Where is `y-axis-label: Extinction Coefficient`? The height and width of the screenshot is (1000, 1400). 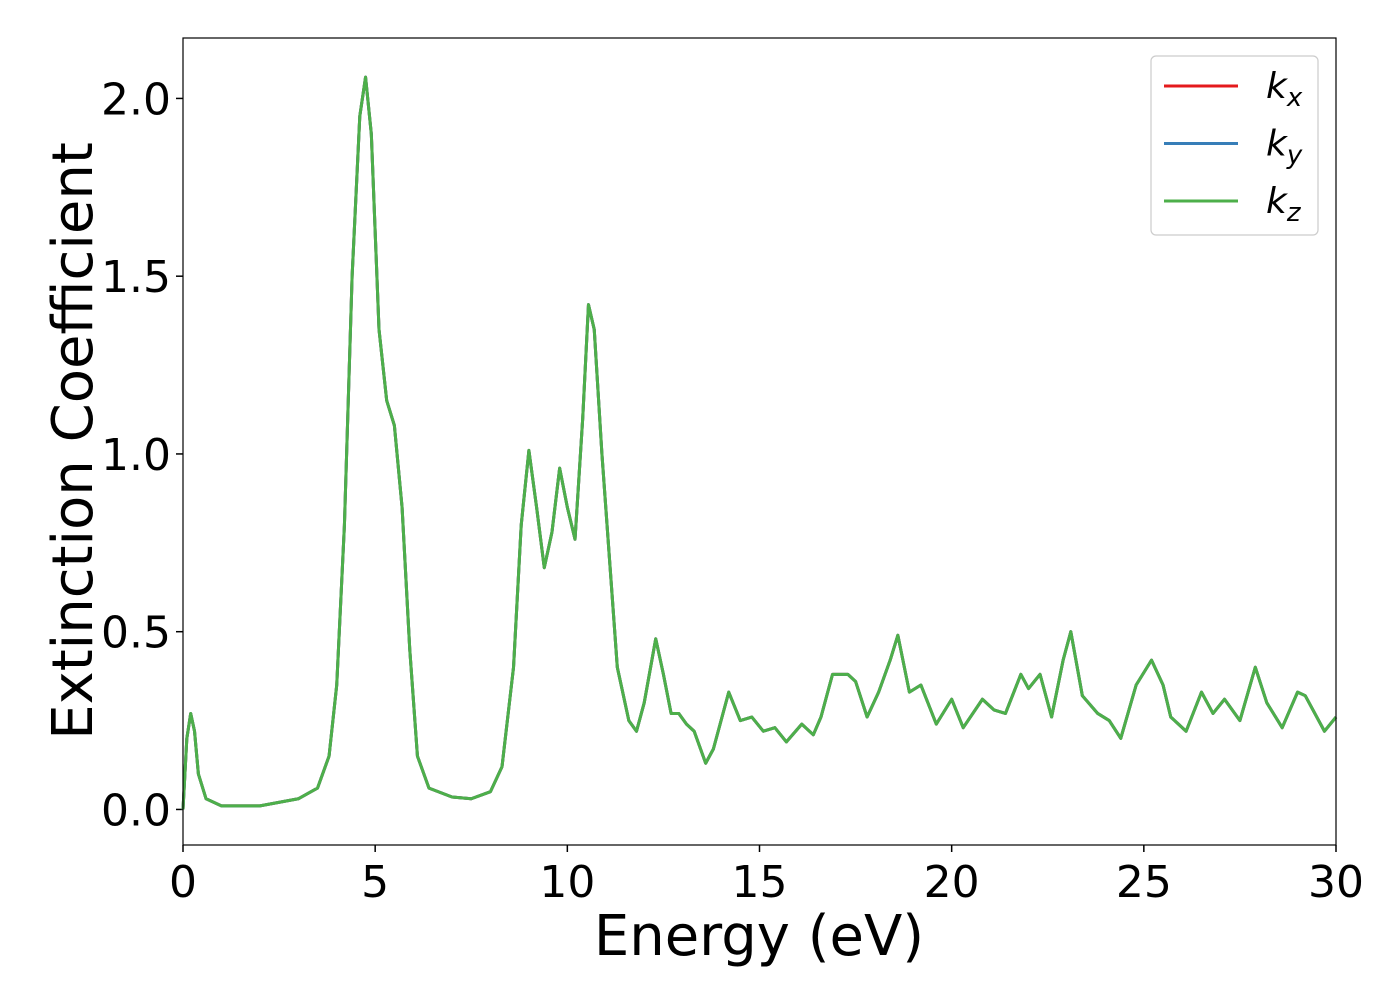 y-axis-label: Extinction Coefficient is located at coordinates (73, 441).